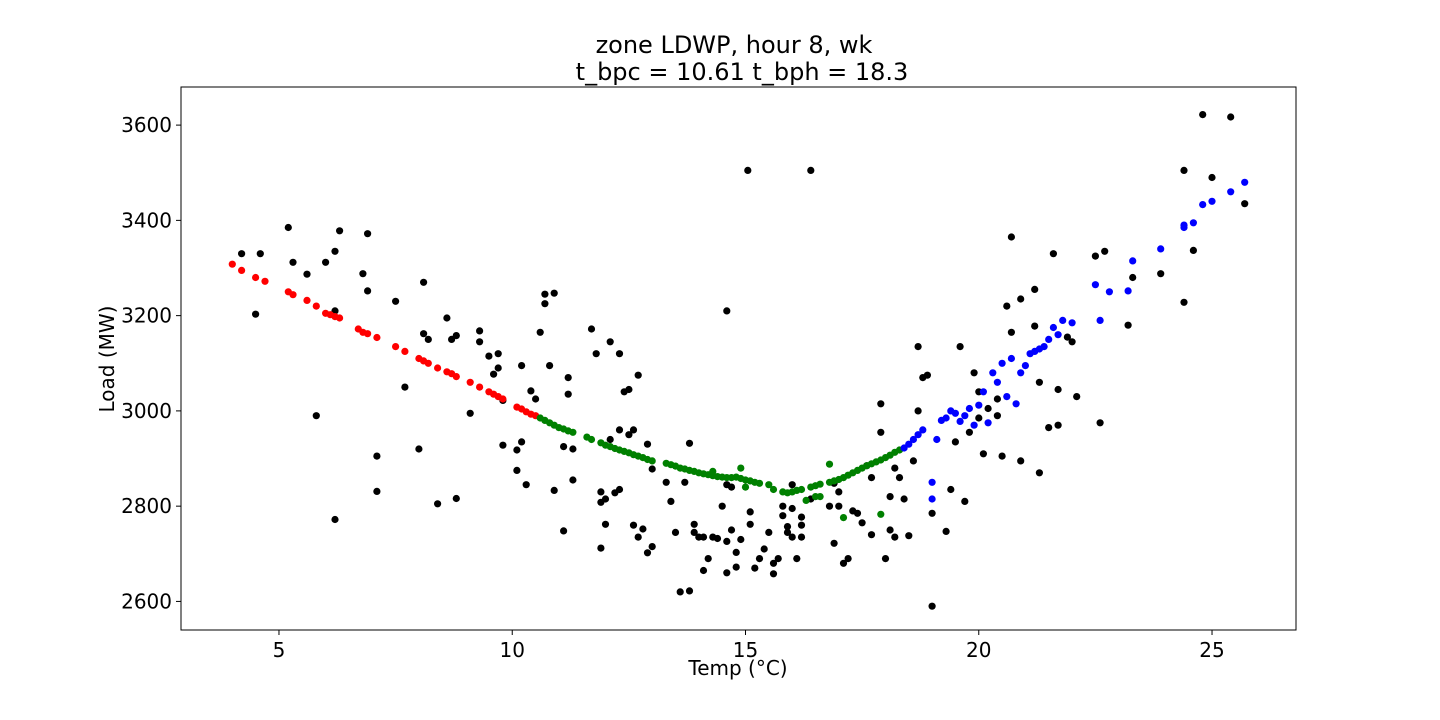 This screenshot has height=720, width=1440. Describe the element at coordinates (737, 668) in the screenshot. I see `x-axis-label: Temp (°C)` at that location.